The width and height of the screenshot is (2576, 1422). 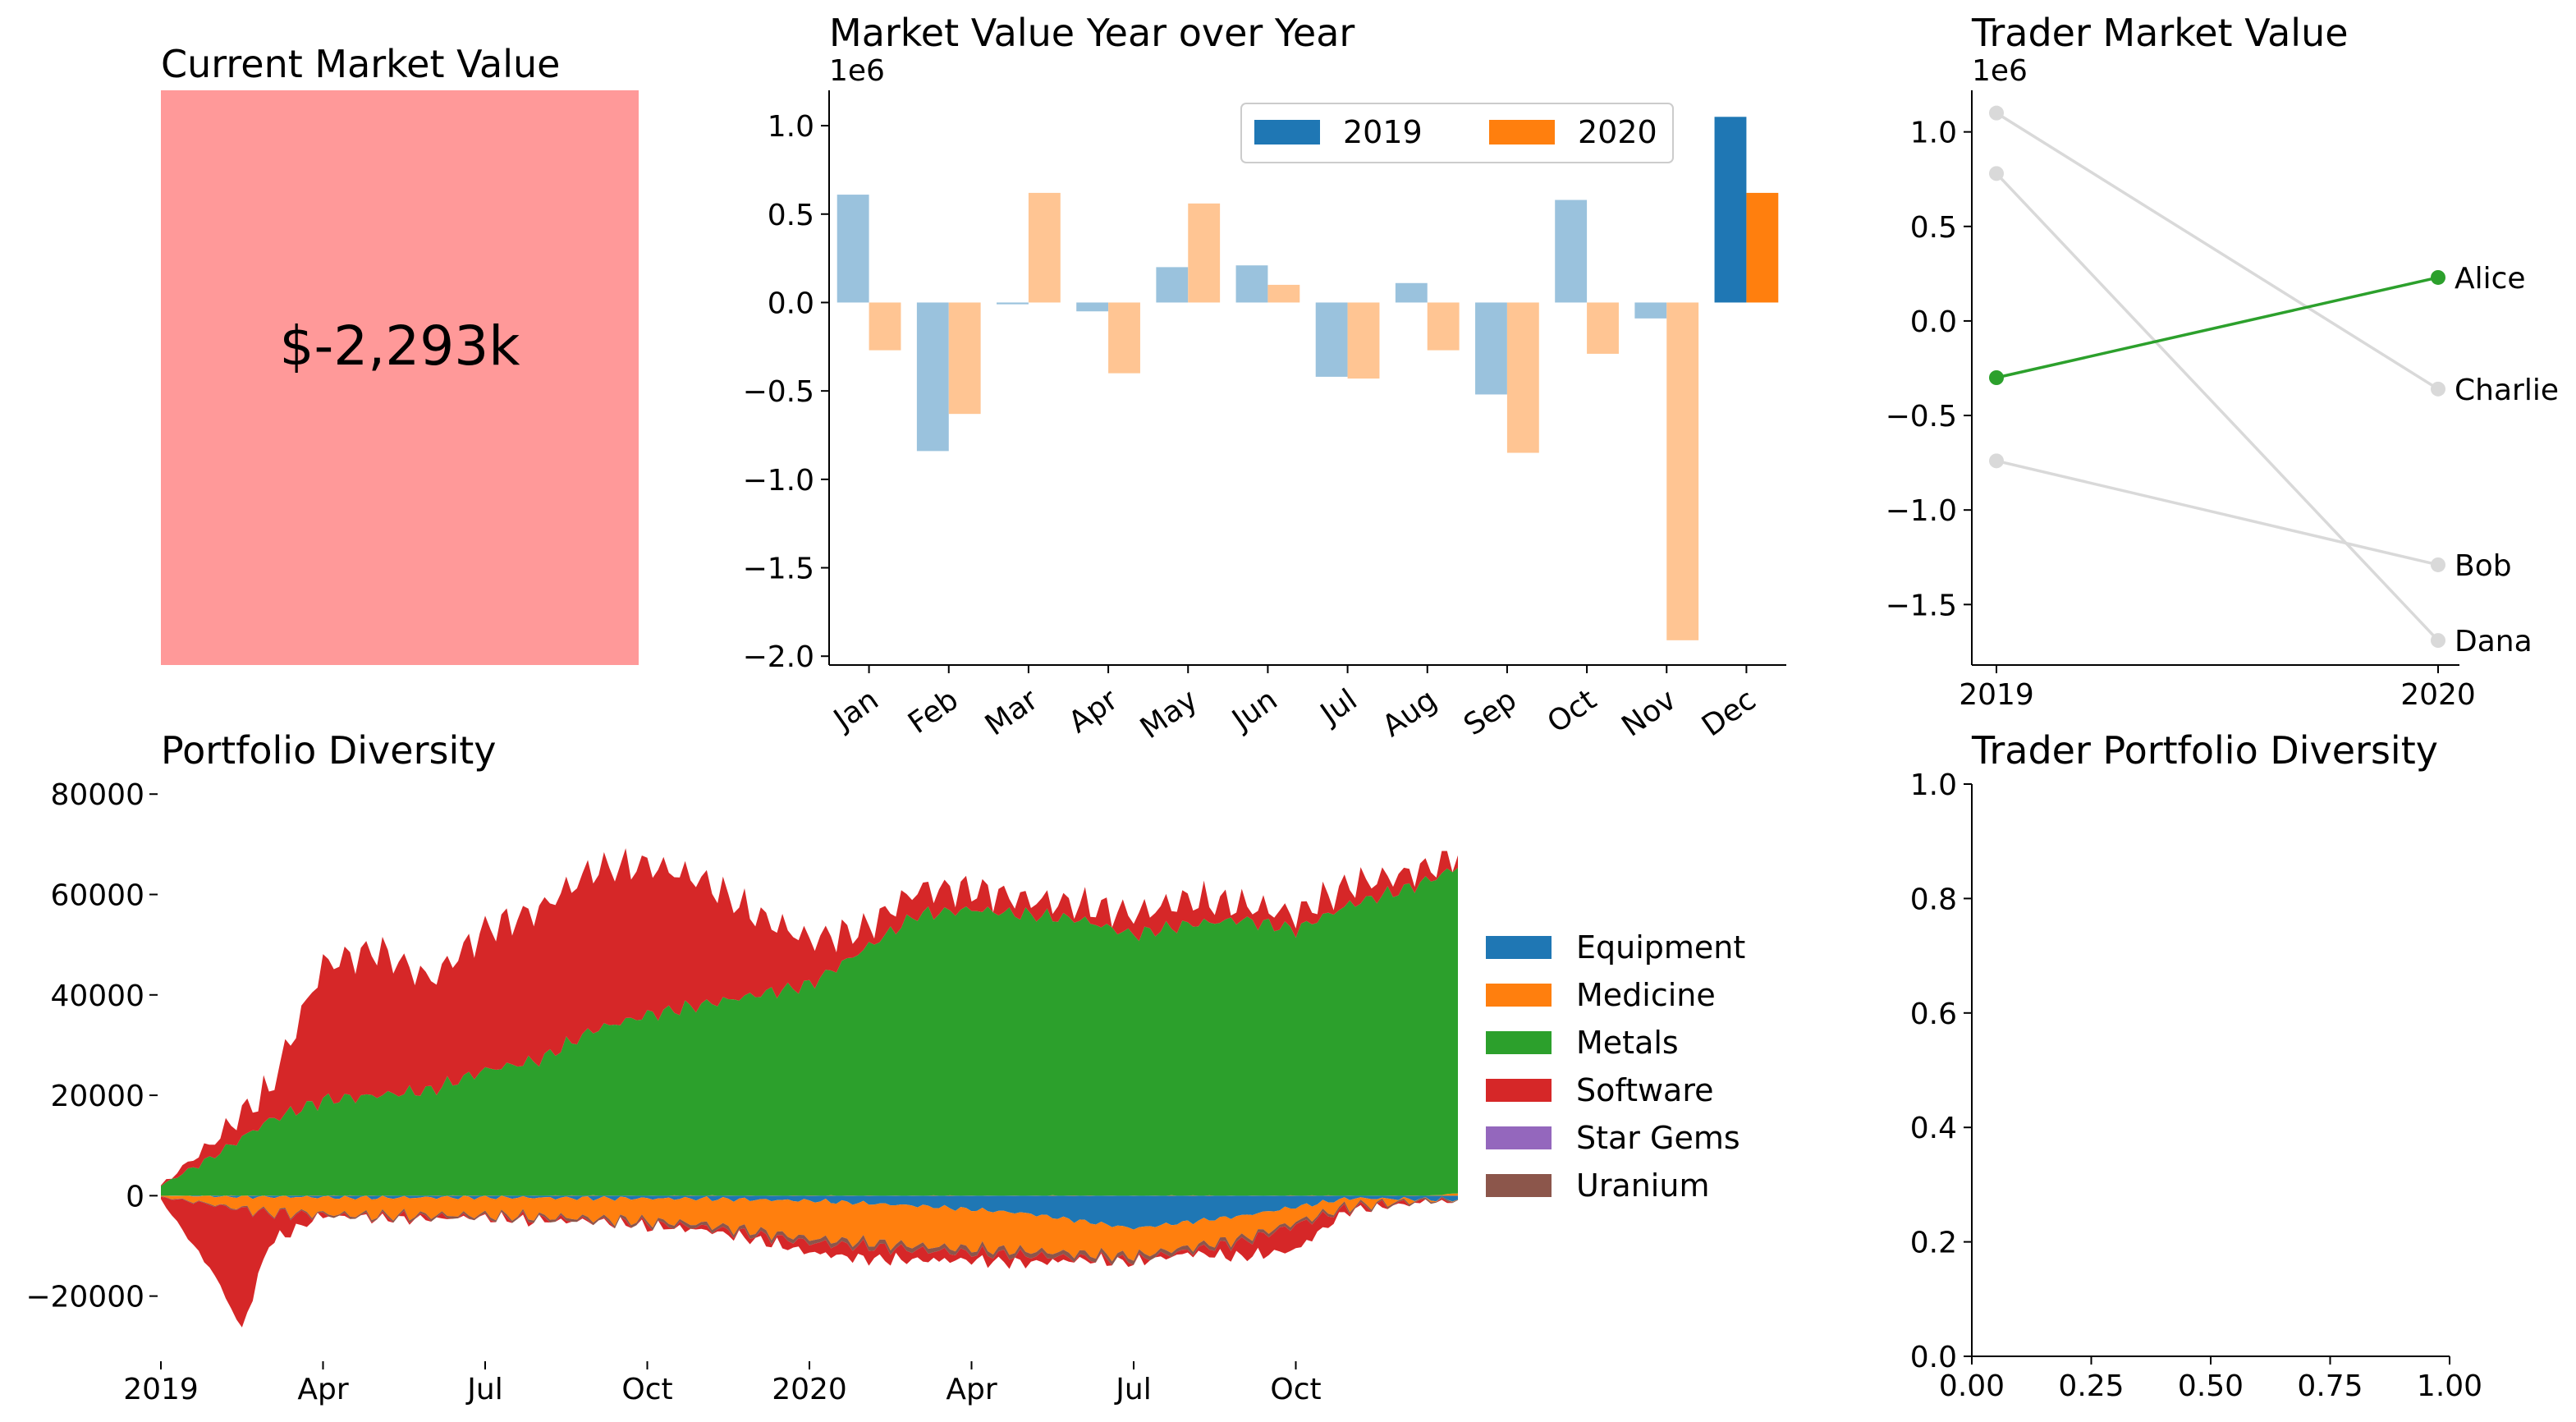 I want to click on x-tick-label-sep: Sep, so click(x=1491, y=713).